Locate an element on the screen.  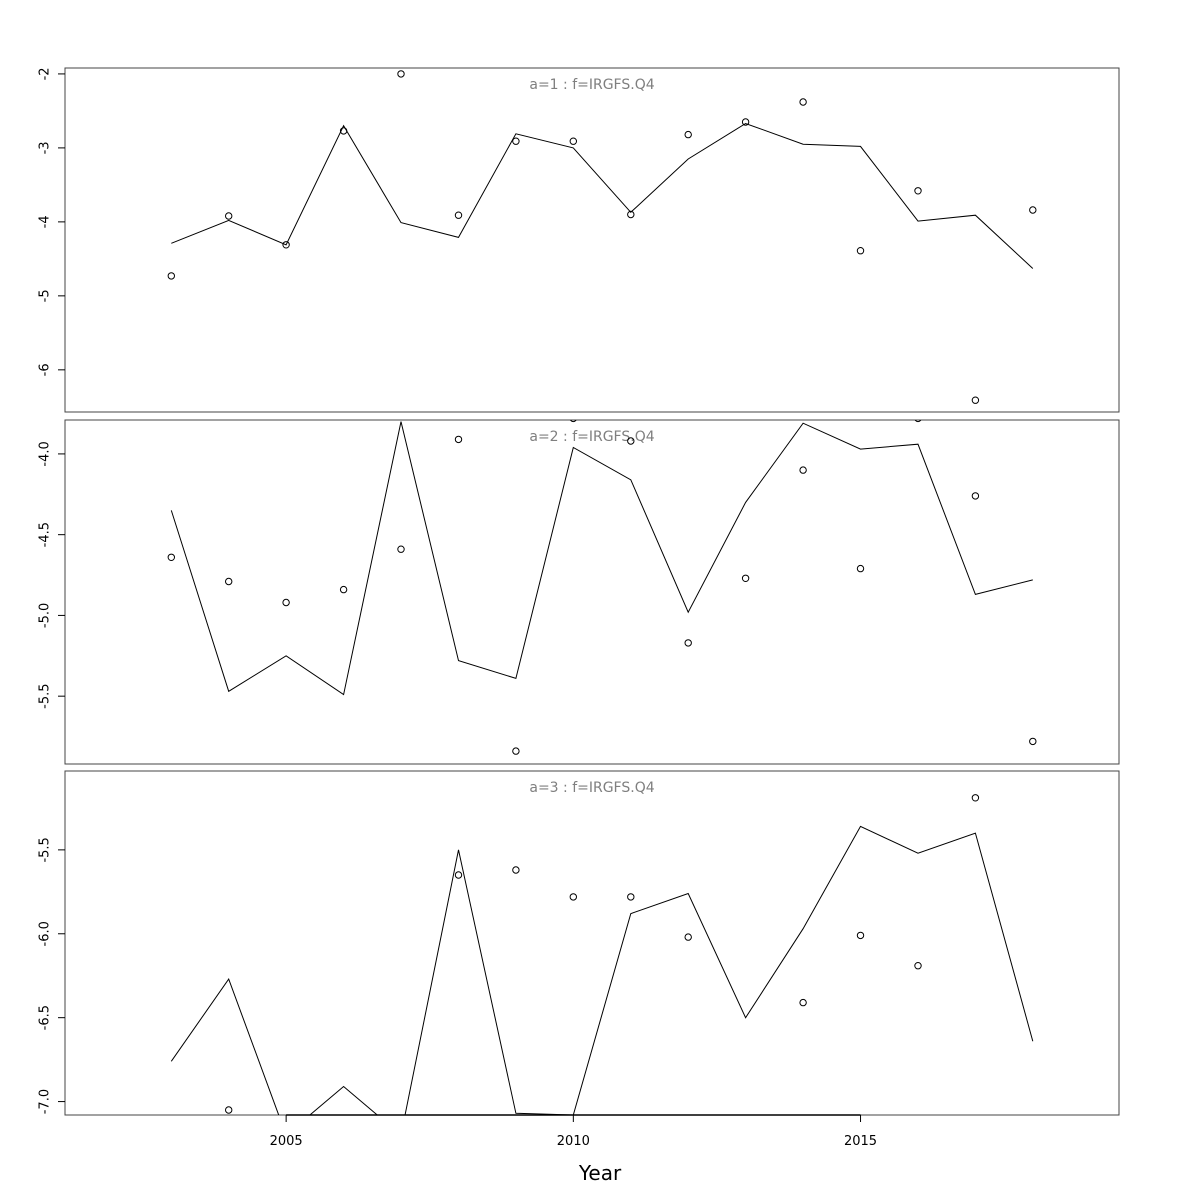
panel-title: a=1 : f=IRGFS.Q4 is located at coordinates (591, 85).